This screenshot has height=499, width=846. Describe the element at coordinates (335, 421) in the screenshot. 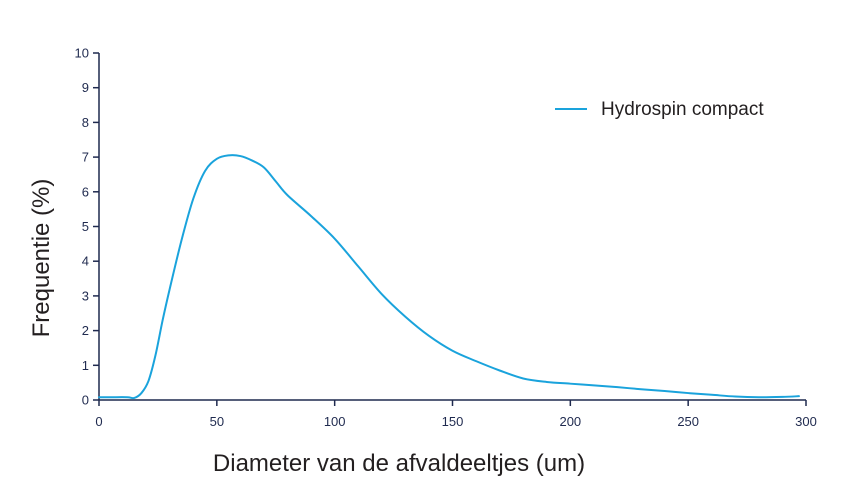

I see `x-tick-label: 100` at that location.